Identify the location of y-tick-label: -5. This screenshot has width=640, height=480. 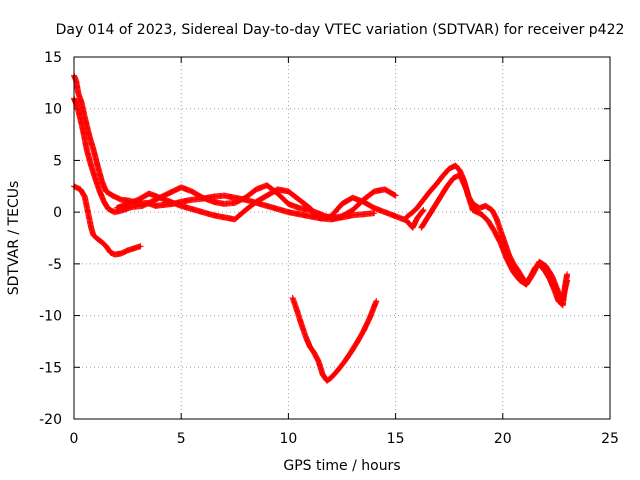
(55, 265).